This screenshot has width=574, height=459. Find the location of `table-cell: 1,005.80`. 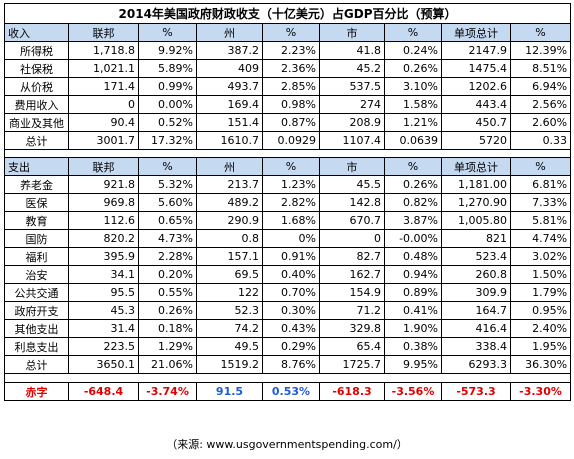

table-cell: 1,005.80 is located at coordinates (476, 220).